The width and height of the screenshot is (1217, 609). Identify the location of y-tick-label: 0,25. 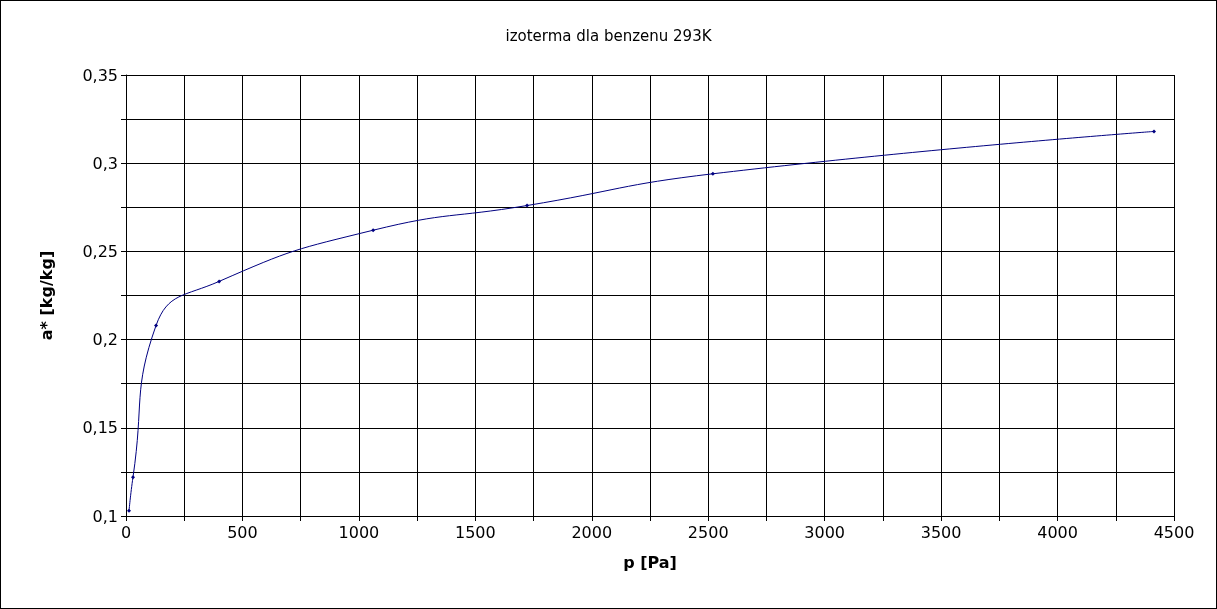
(100, 251).